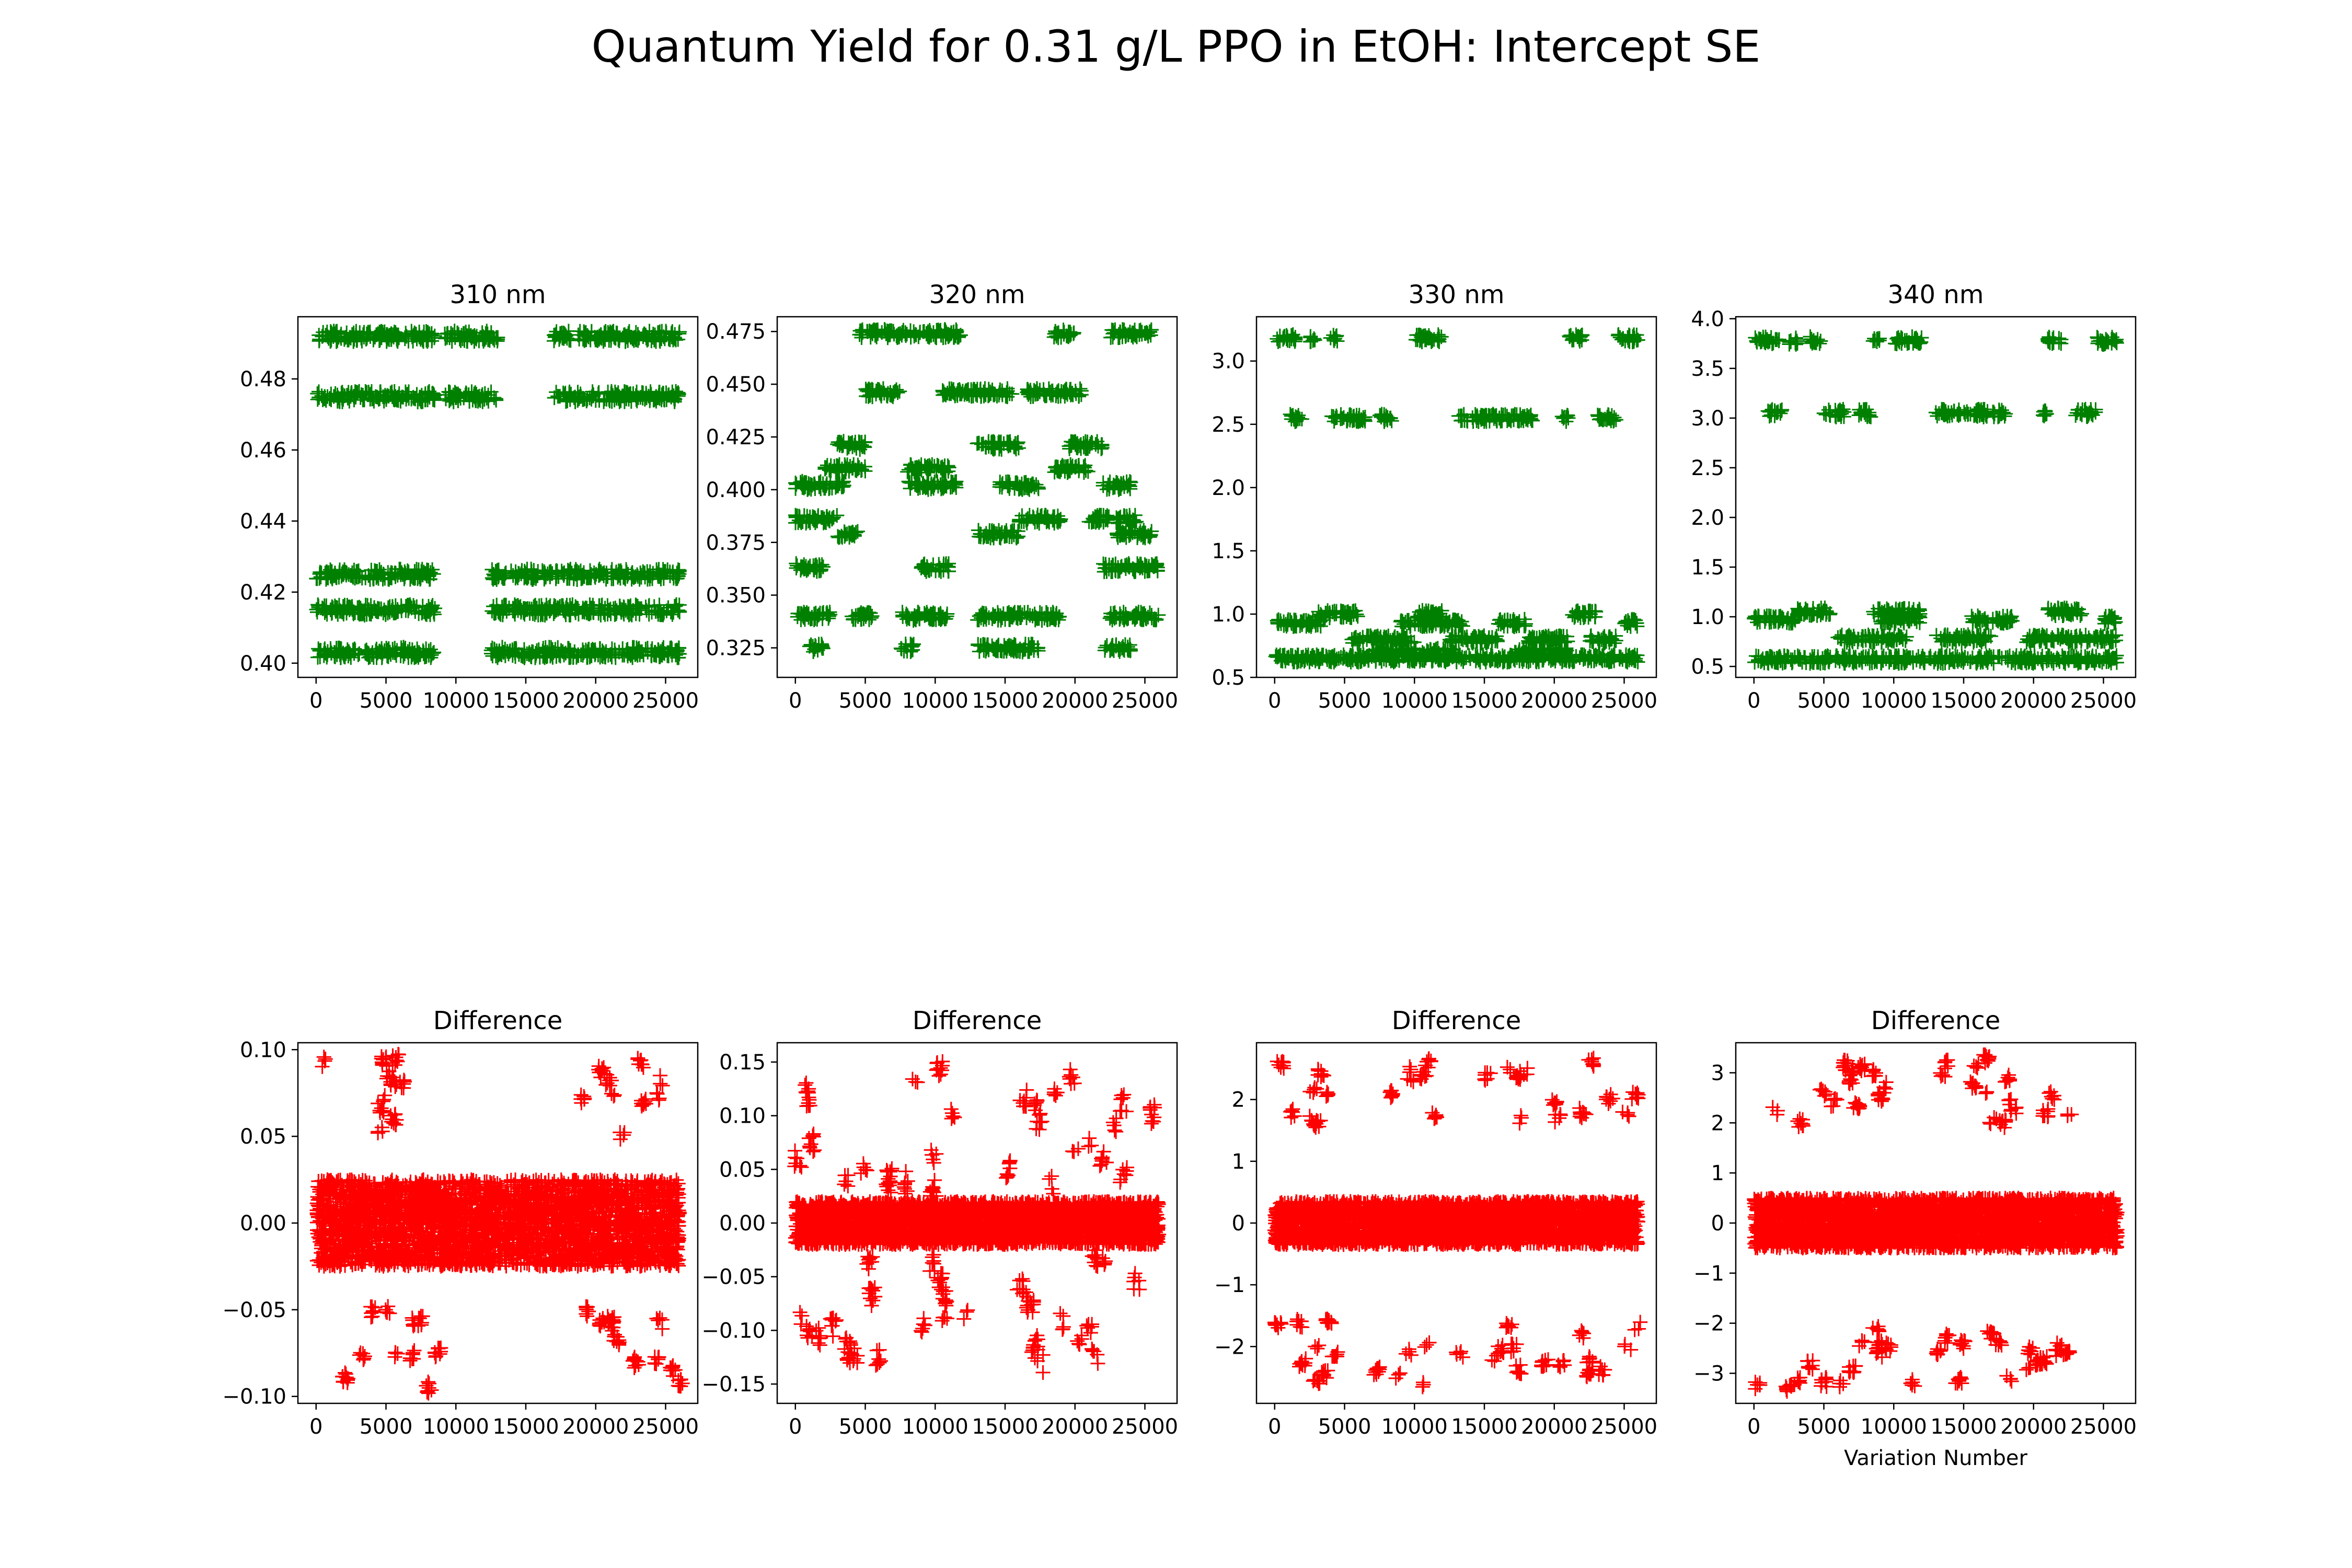 The height and width of the screenshot is (1568, 2352). What do you see at coordinates (497, 294) in the screenshot?
I see `subplot-title: 310 nm` at bounding box center [497, 294].